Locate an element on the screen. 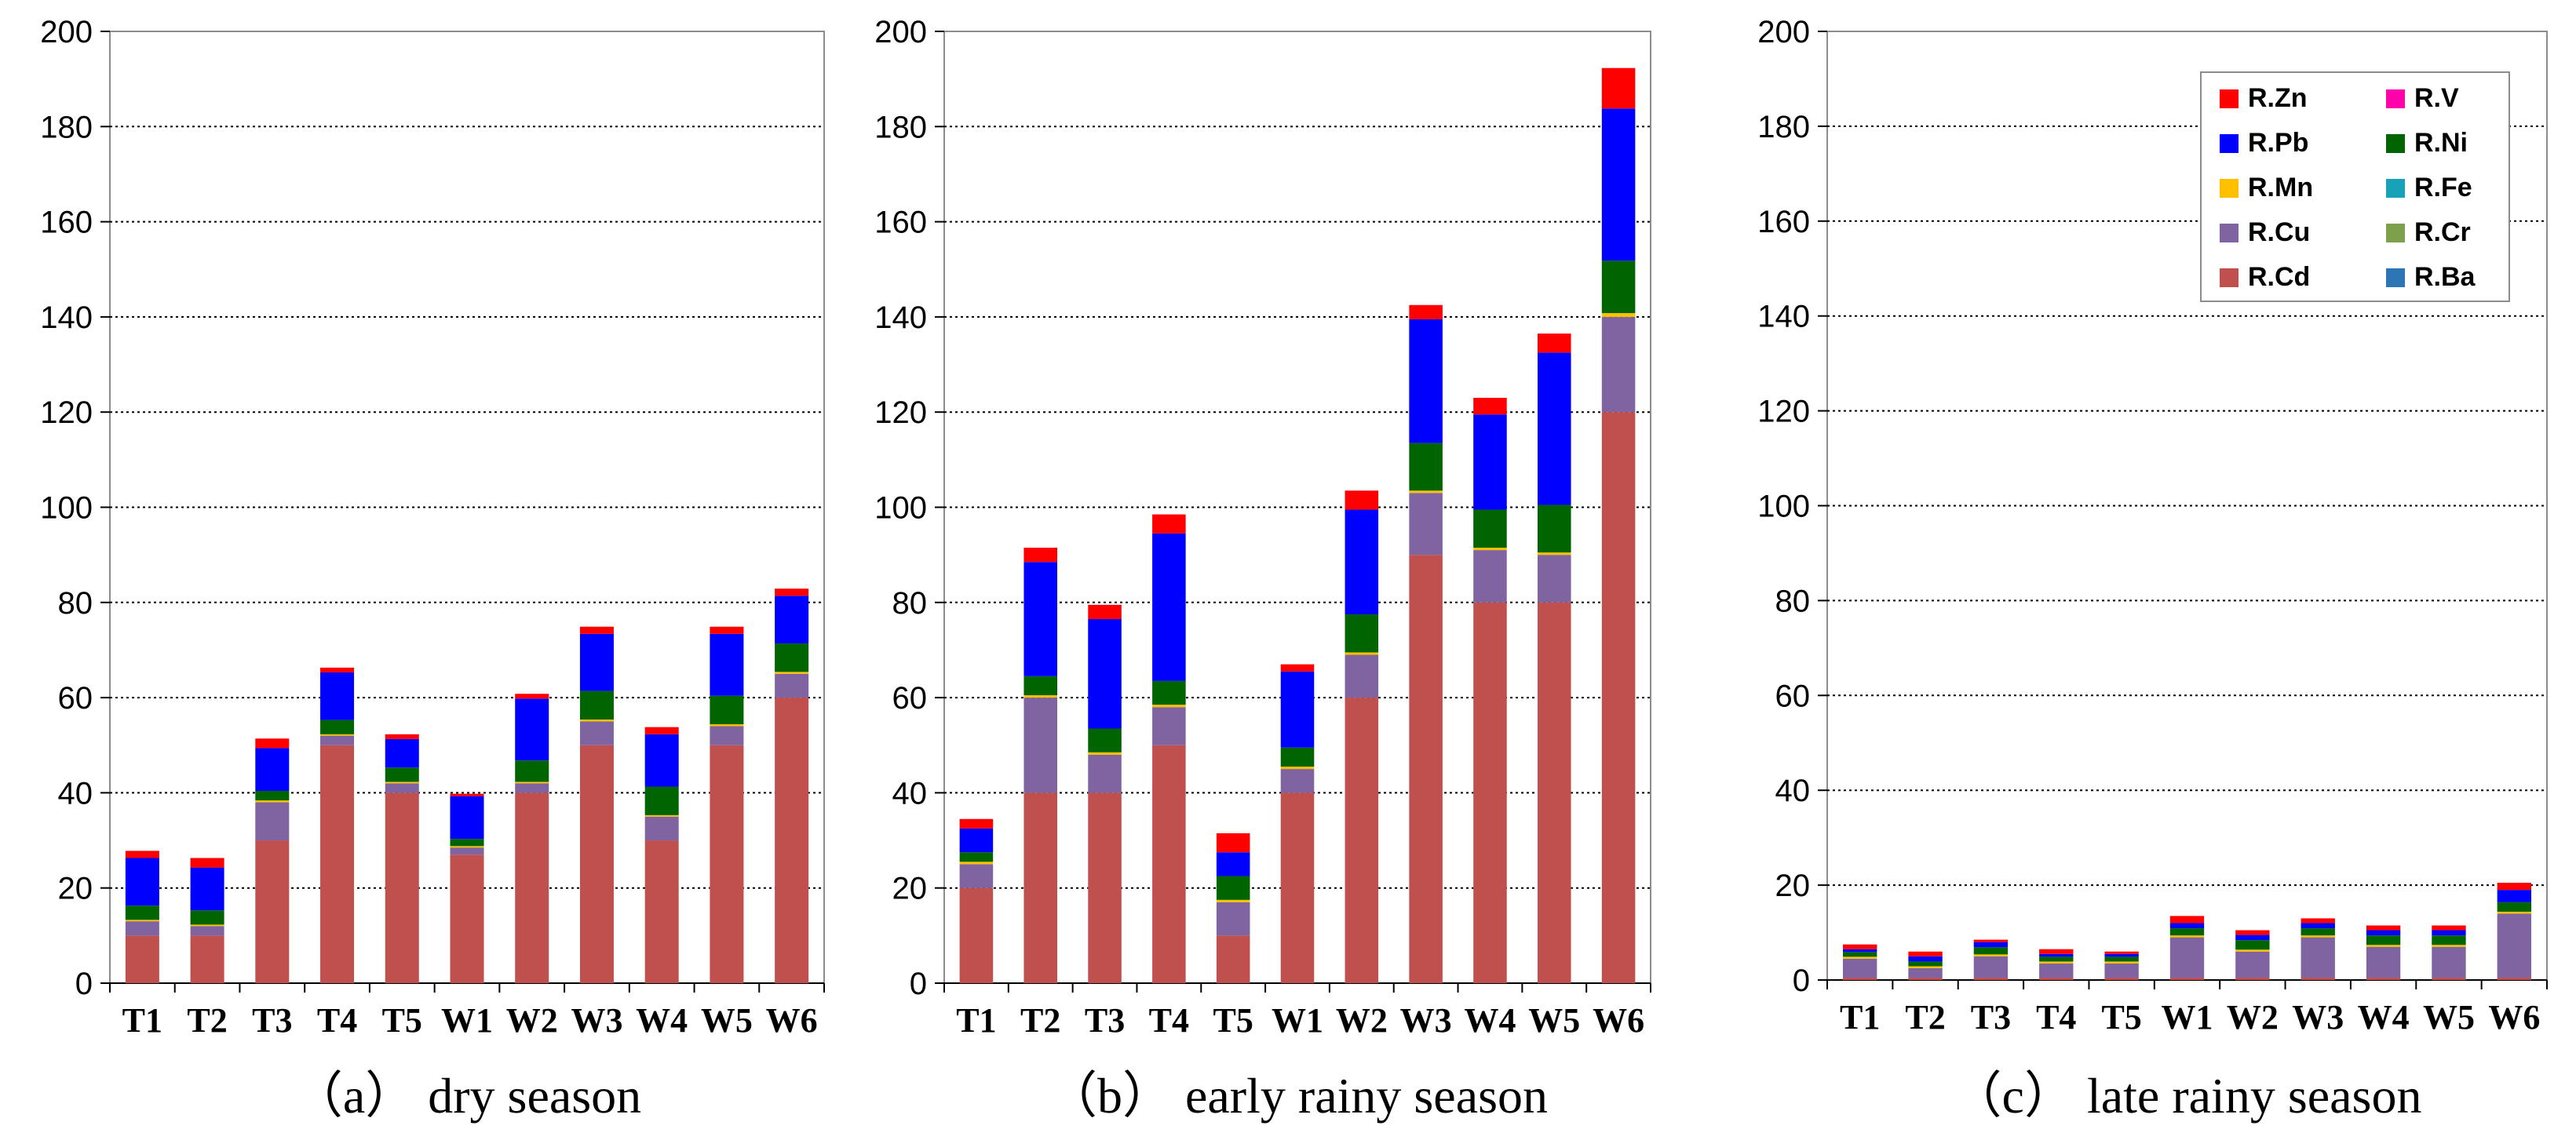 The height and width of the screenshot is (1144, 2576). bar-segment-r-zn-w1 is located at coordinates (1297, 668).